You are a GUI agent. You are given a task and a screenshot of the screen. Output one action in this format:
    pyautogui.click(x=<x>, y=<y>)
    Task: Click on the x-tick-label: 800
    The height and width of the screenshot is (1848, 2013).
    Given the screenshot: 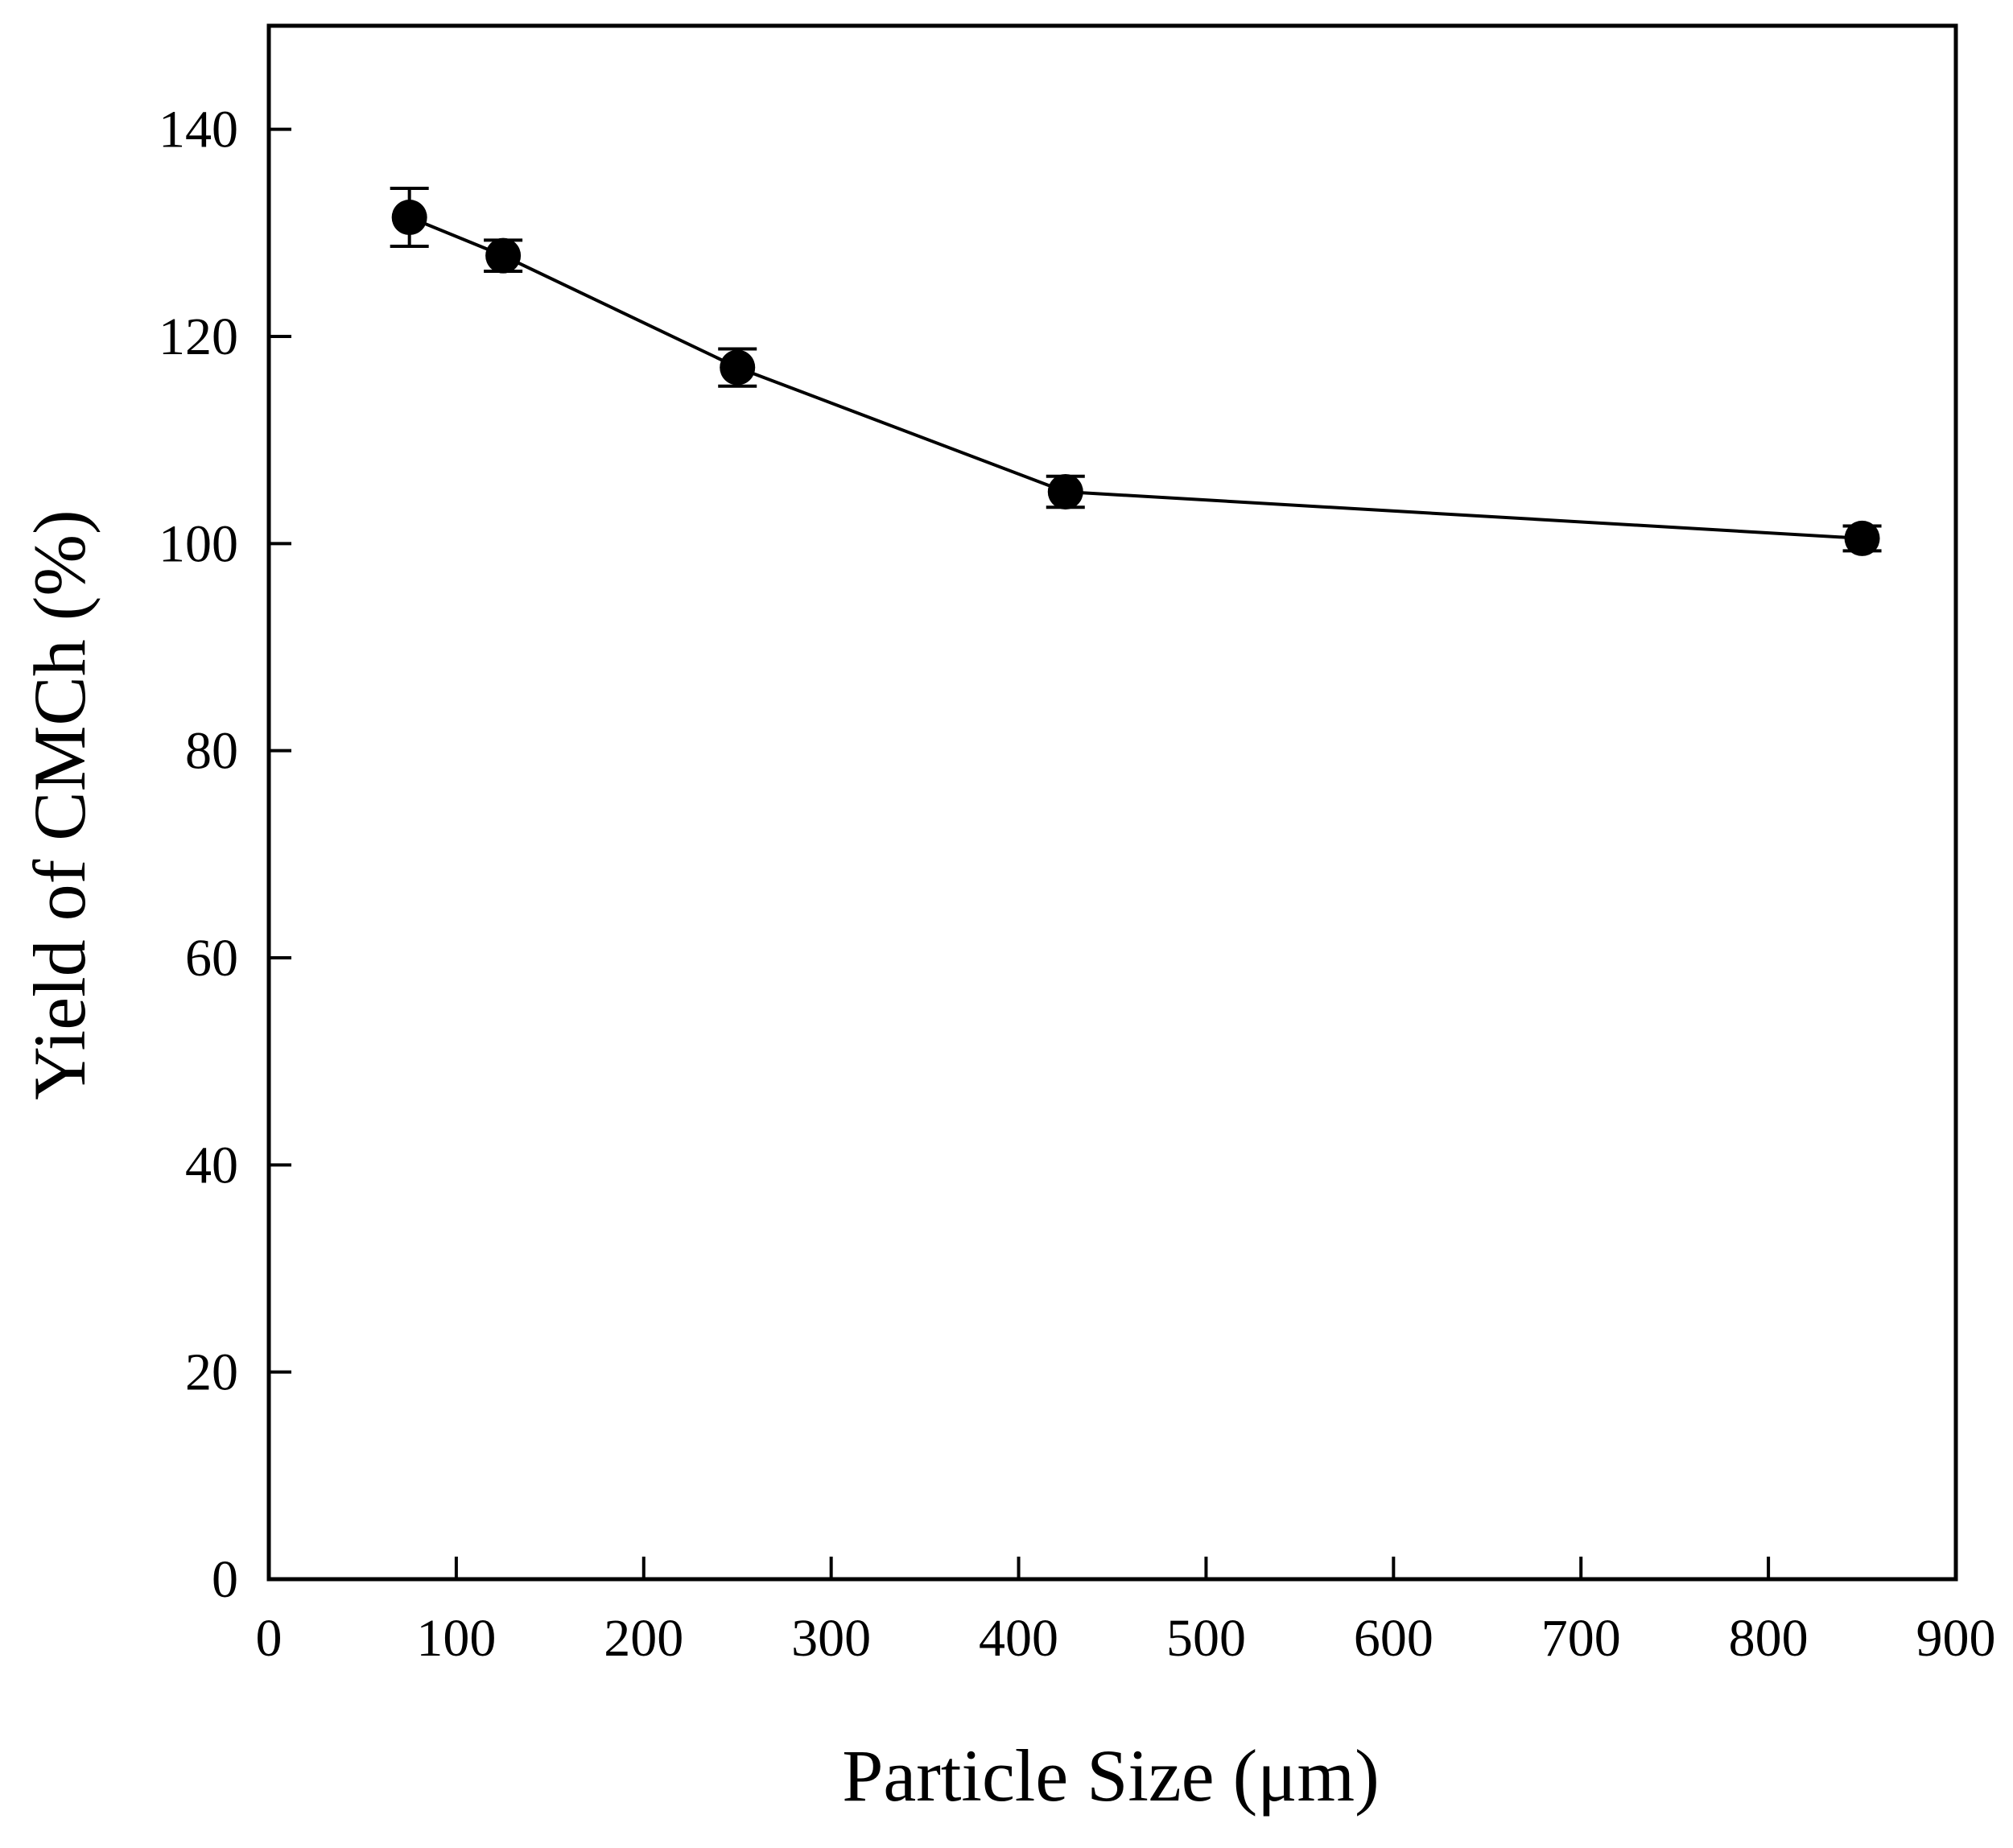 What is the action you would take?
    pyautogui.click(x=1769, y=1639)
    